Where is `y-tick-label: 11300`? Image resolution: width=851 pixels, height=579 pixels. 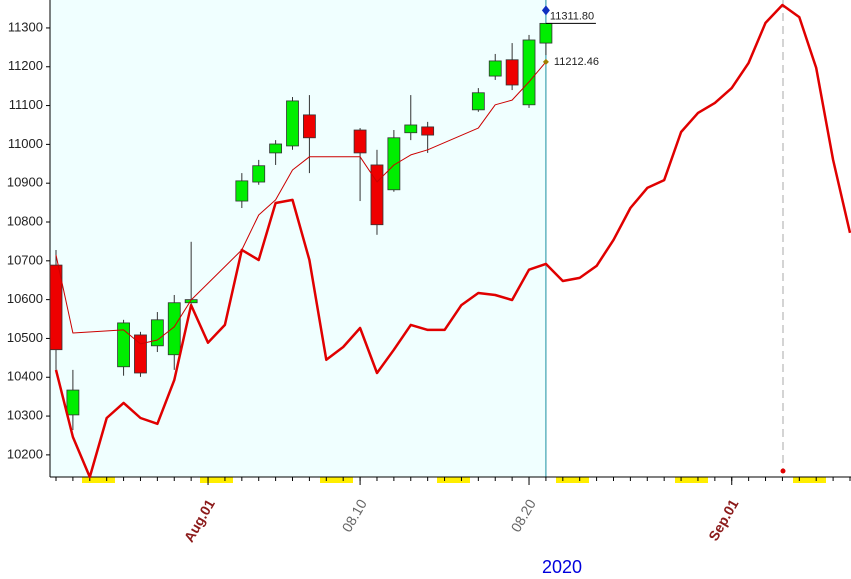
y-tick-label: 11300 is located at coordinates (25, 26).